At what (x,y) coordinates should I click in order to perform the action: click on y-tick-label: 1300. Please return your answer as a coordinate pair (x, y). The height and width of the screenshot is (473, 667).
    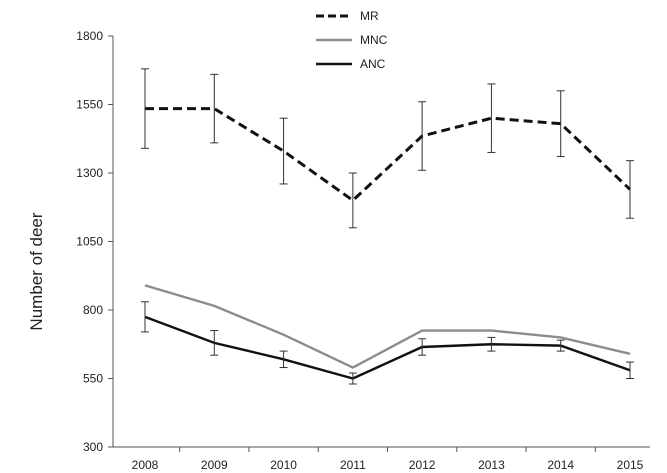
    Looking at the image, I should click on (89, 173).